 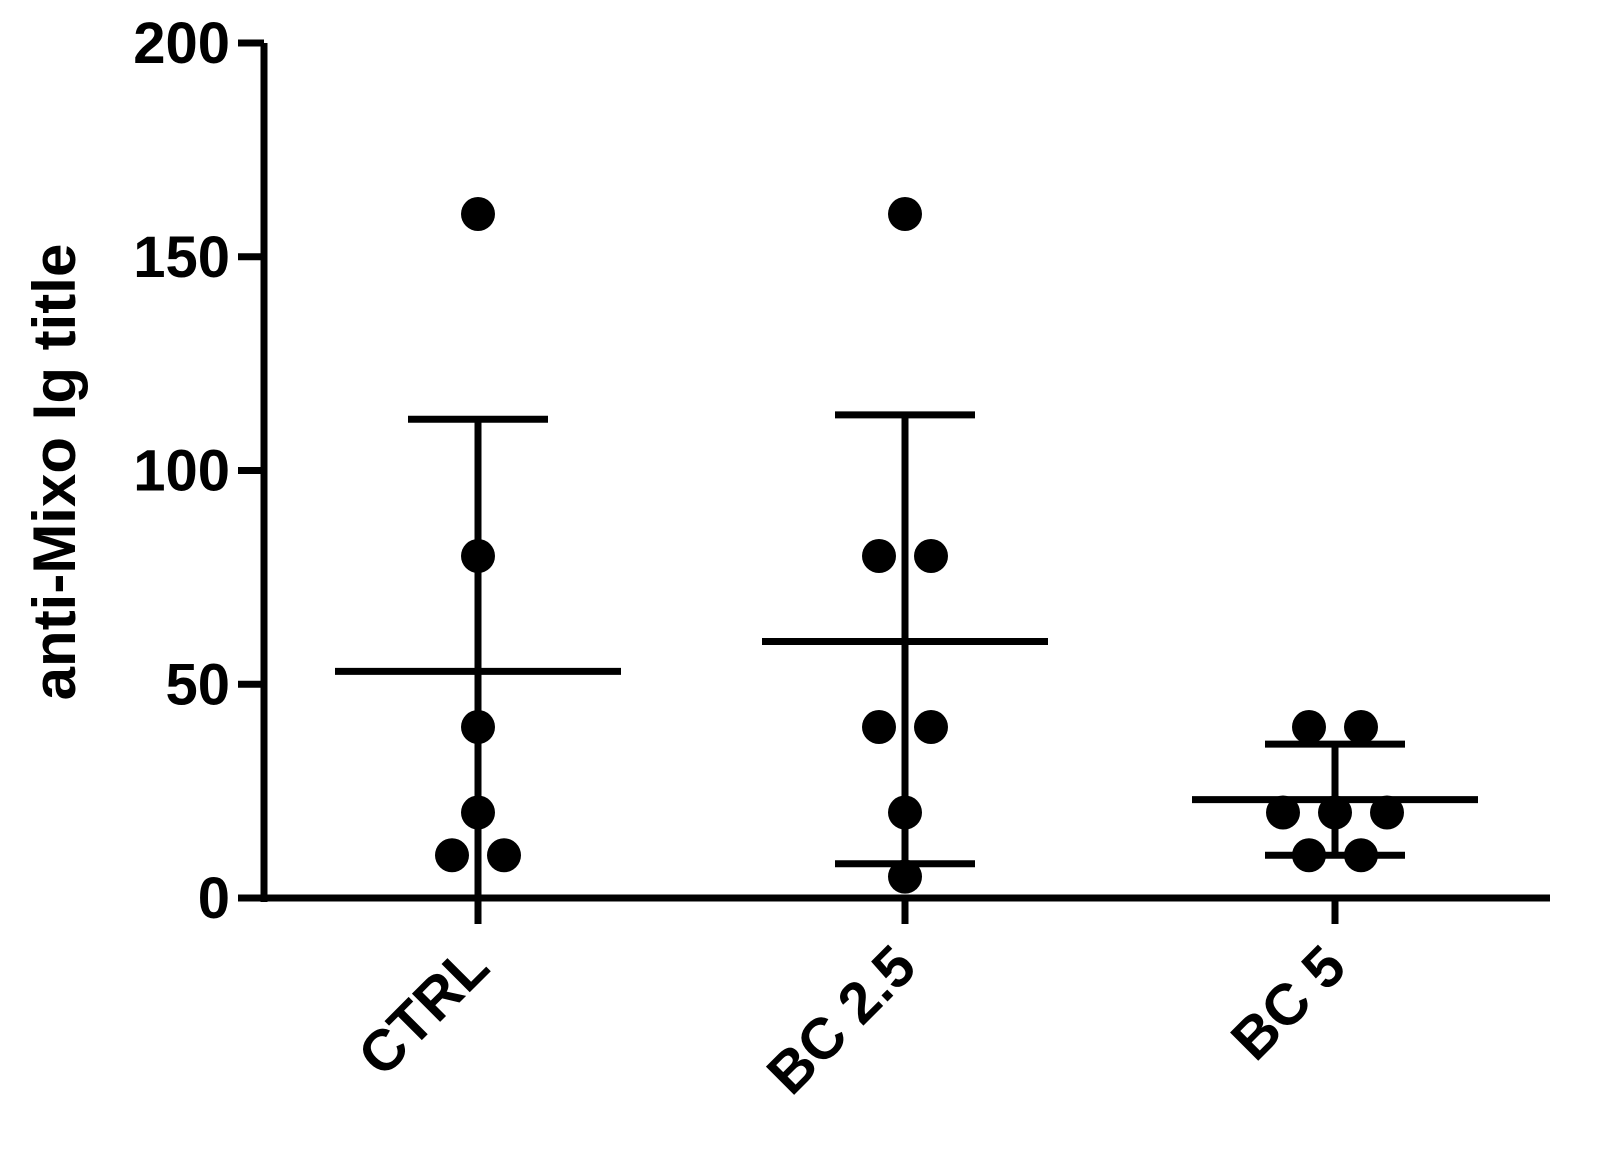 I want to click on y-tick-label: 100, so click(x=181, y=471).